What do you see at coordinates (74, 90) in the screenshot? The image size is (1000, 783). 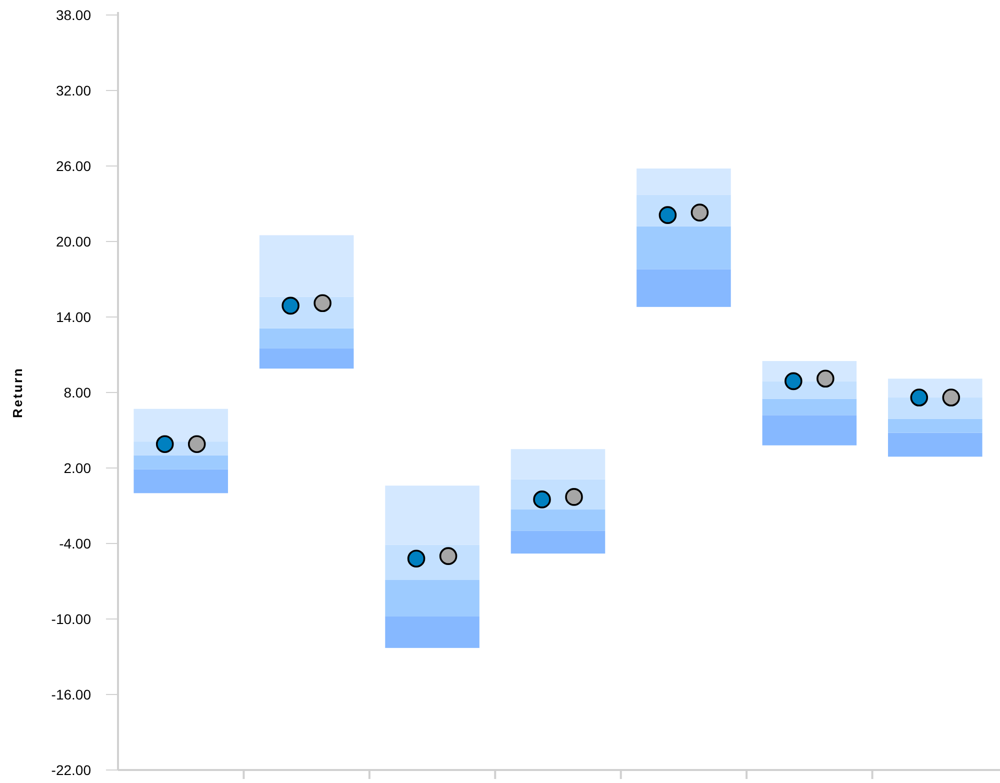 I see `y-tick-label: 32.00` at bounding box center [74, 90].